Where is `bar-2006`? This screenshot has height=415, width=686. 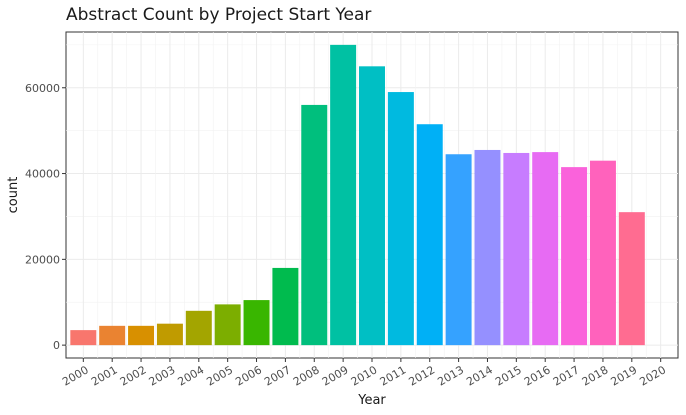 bar-2006 is located at coordinates (256, 323).